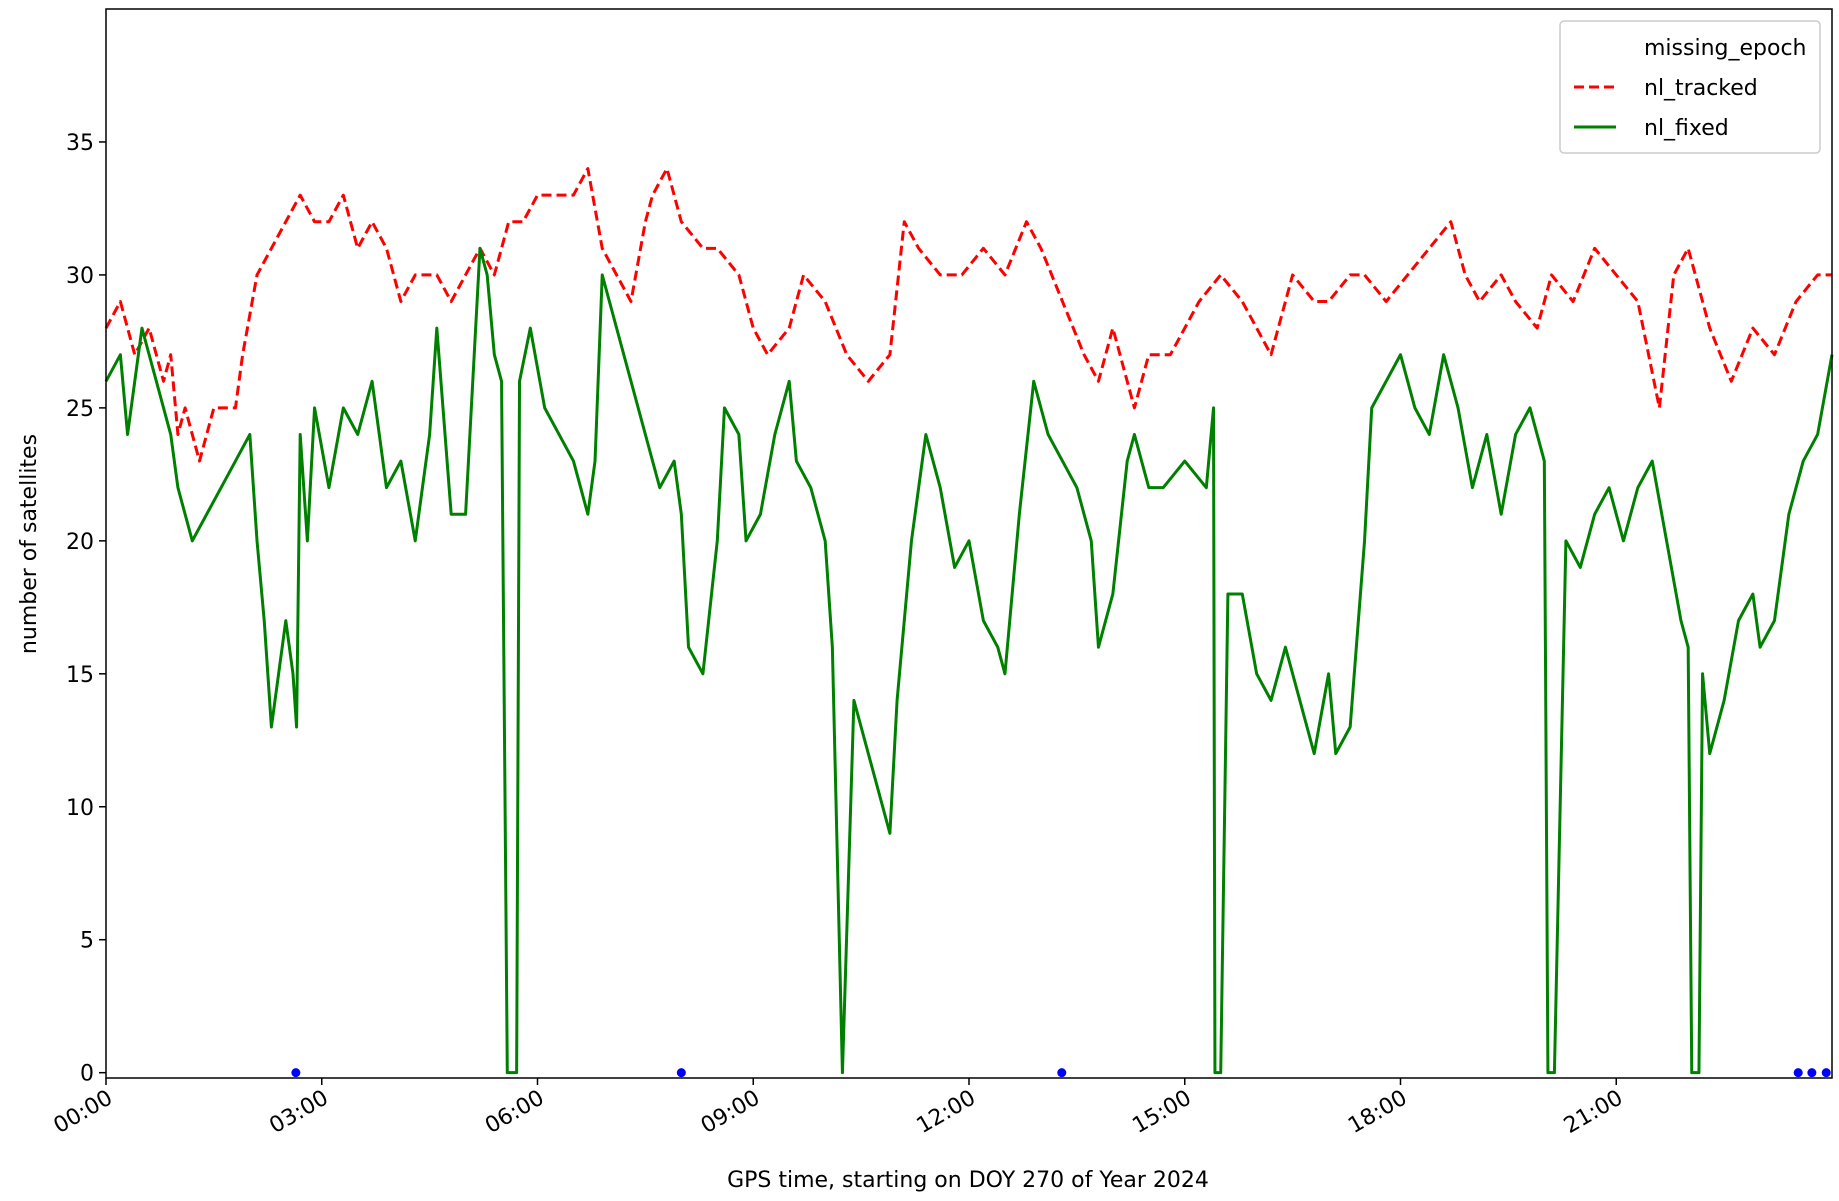  I want to click on y-tick-label: 5, so click(87, 941).